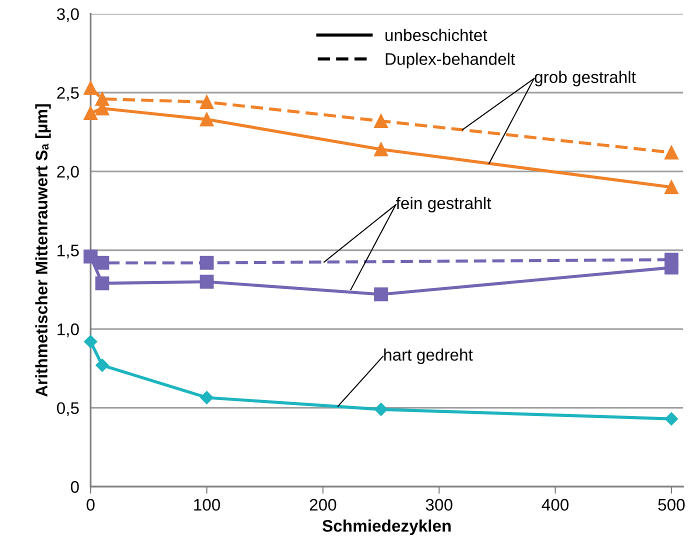  Describe the element at coordinates (68, 251) in the screenshot. I see `y-tick-label: 1,5` at that location.